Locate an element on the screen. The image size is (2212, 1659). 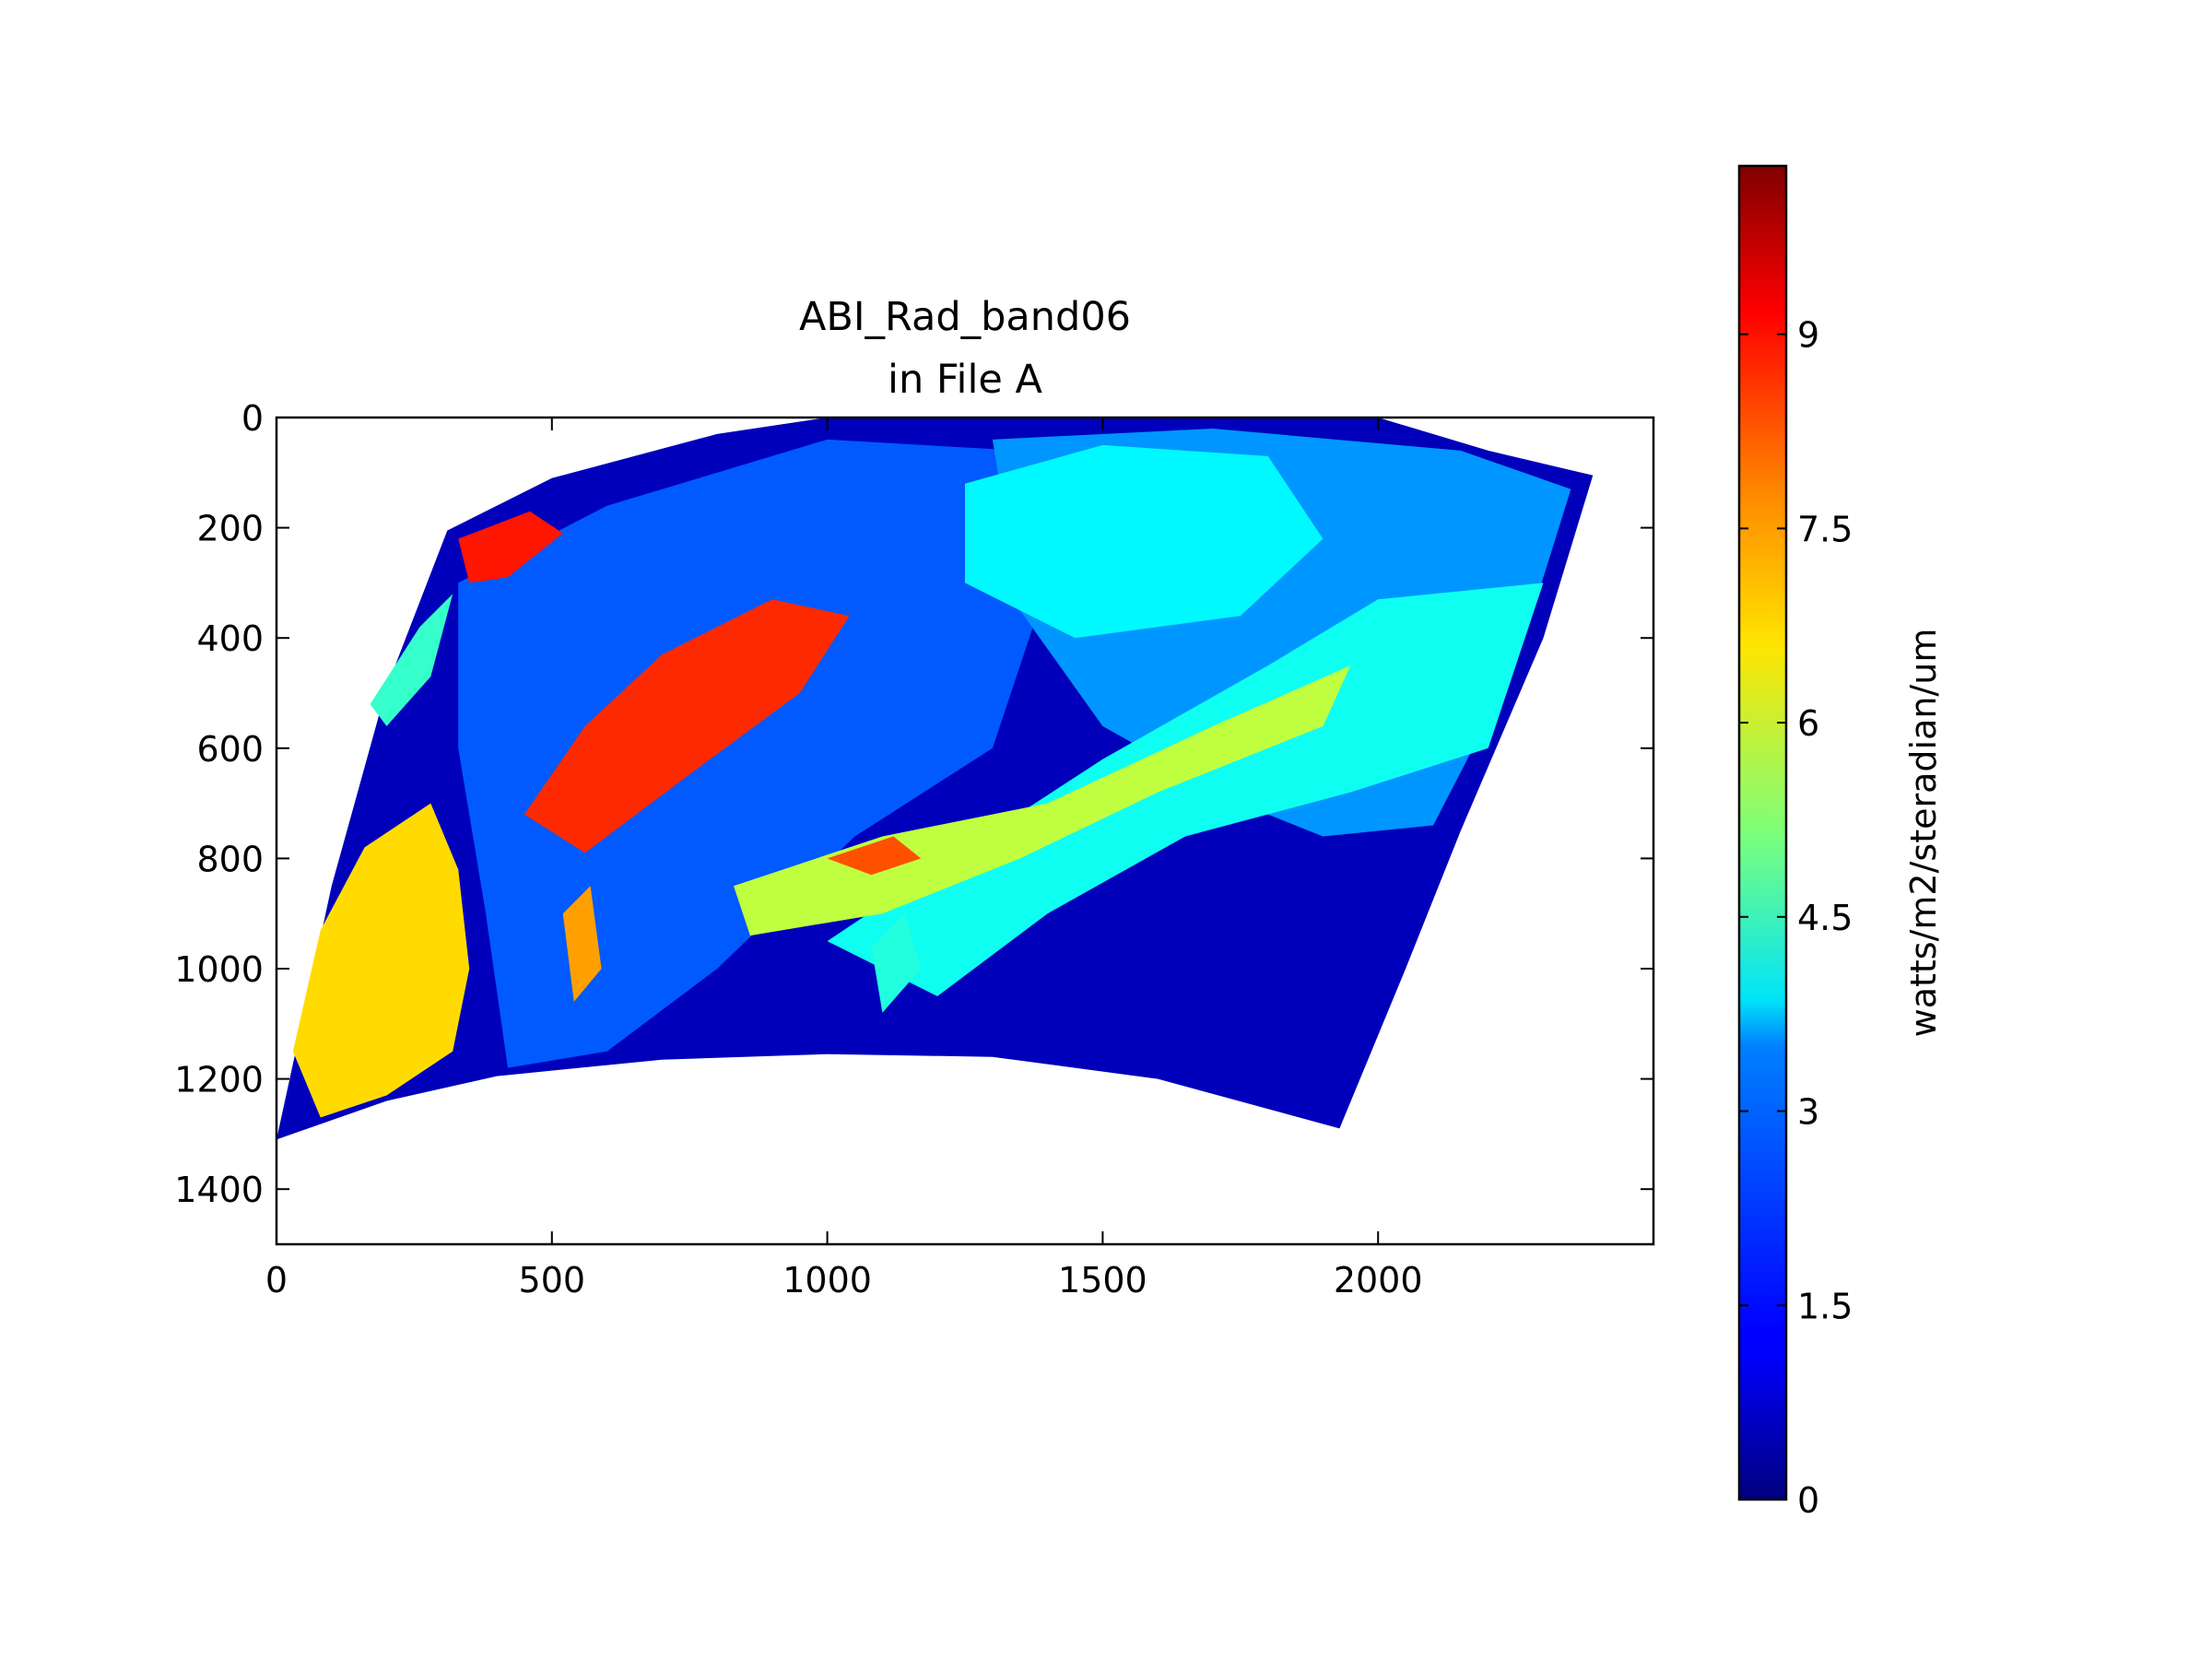
colorbar-tick-label: 3 is located at coordinates (1808, 1112).